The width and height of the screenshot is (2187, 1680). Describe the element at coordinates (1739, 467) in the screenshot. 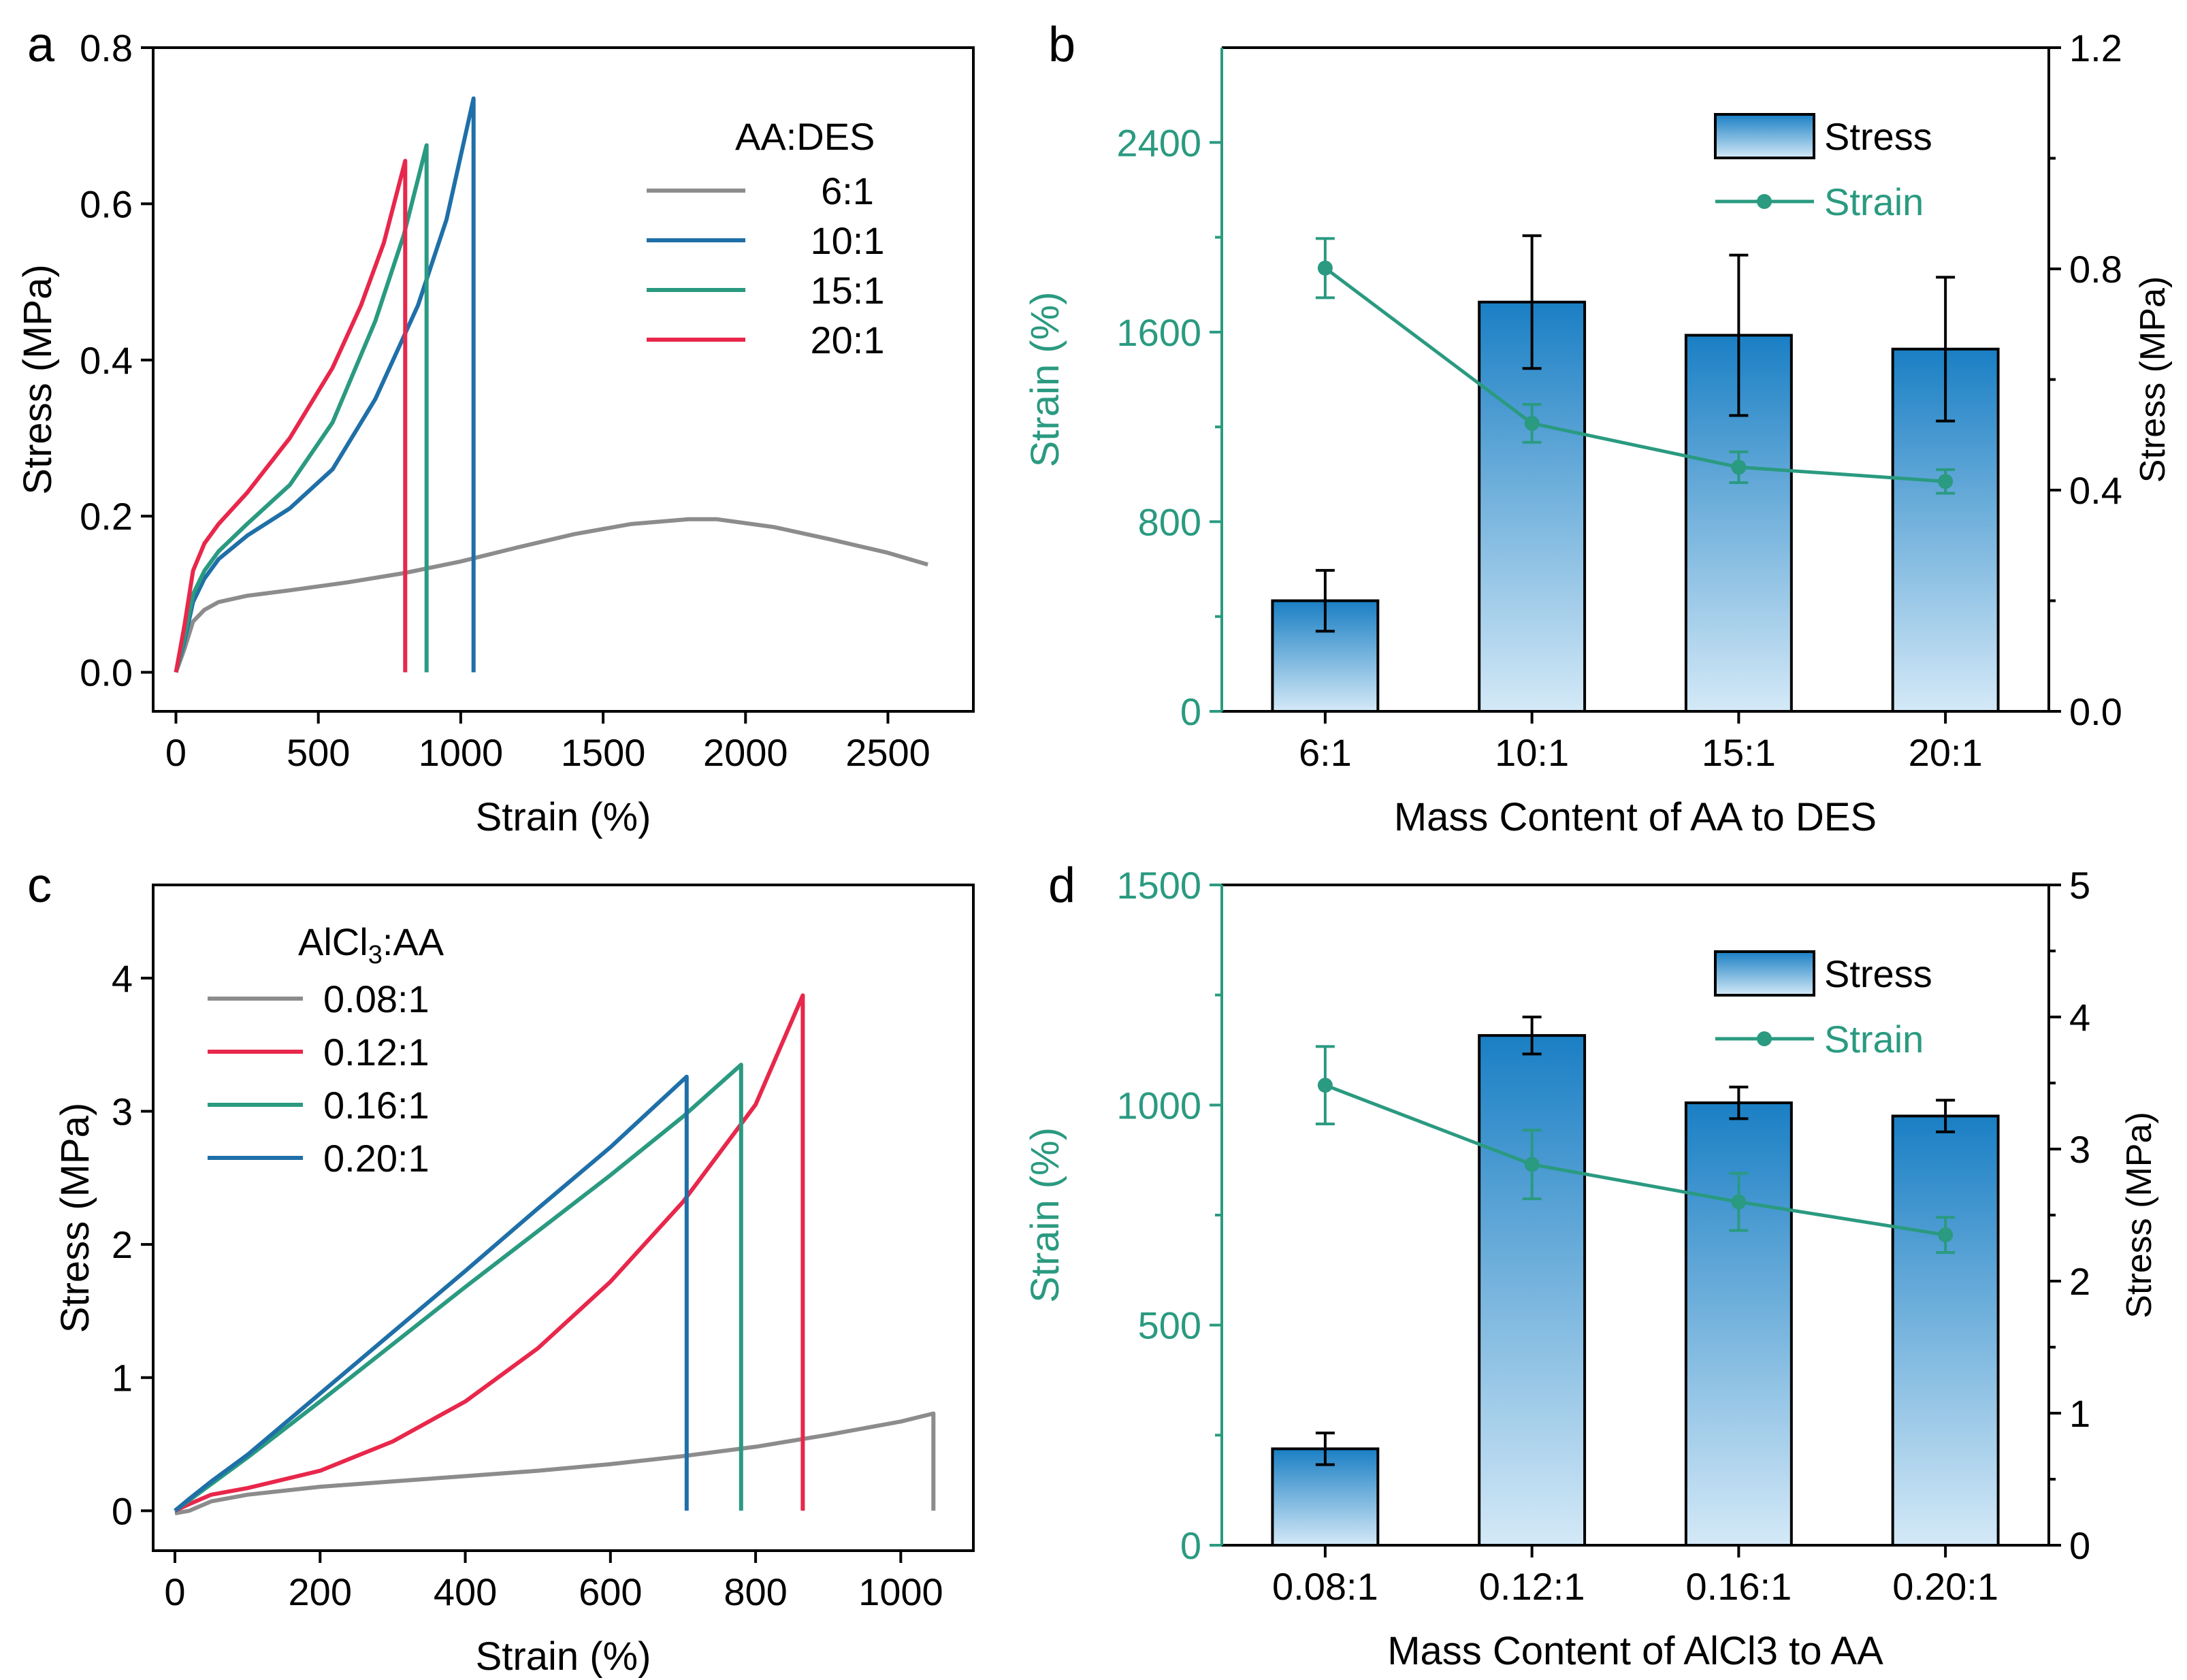

I see `strain-point-15:1` at that location.